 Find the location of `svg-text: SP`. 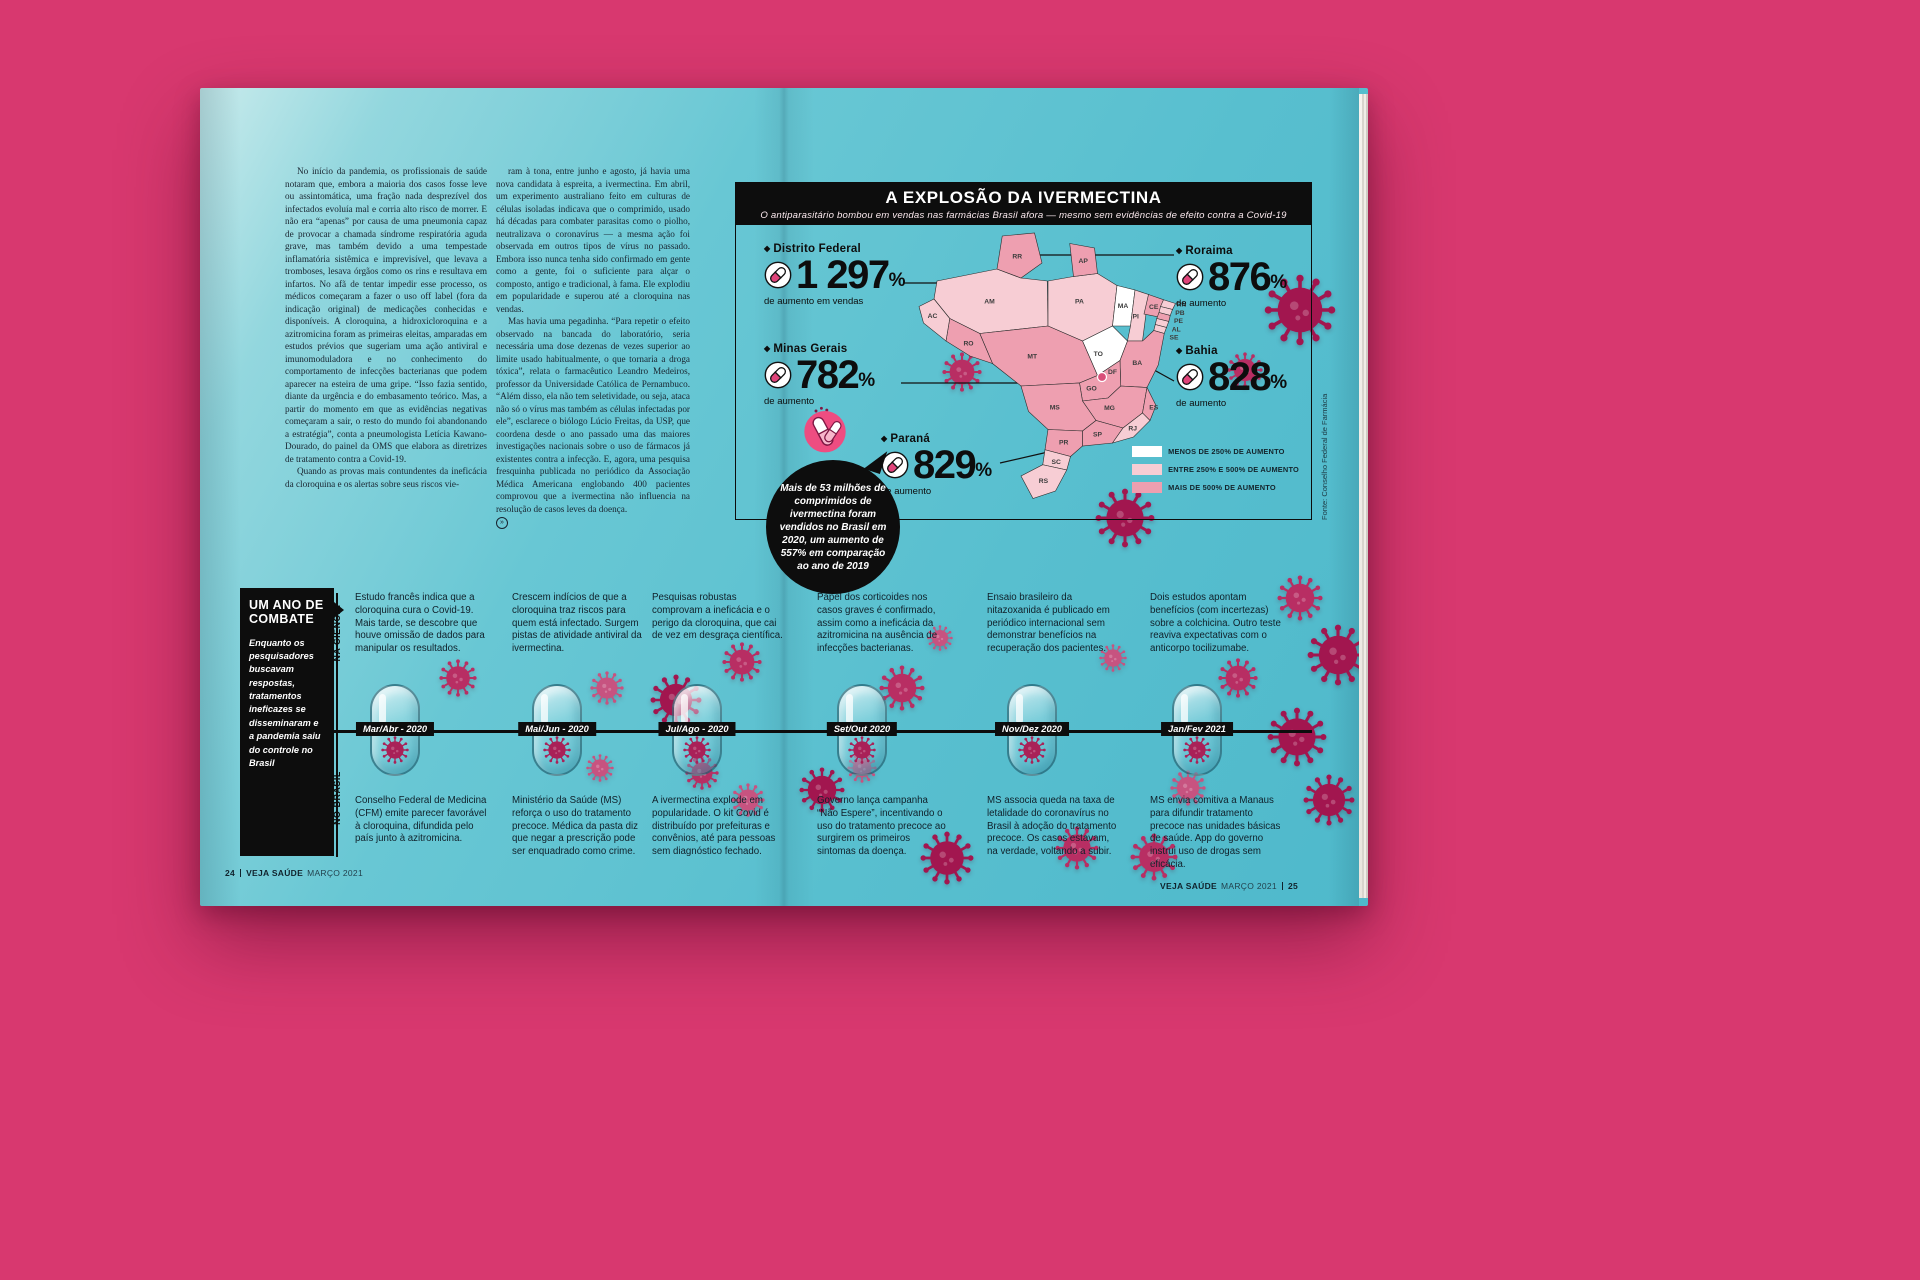

svg-text: SP is located at coordinates (1098, 434).